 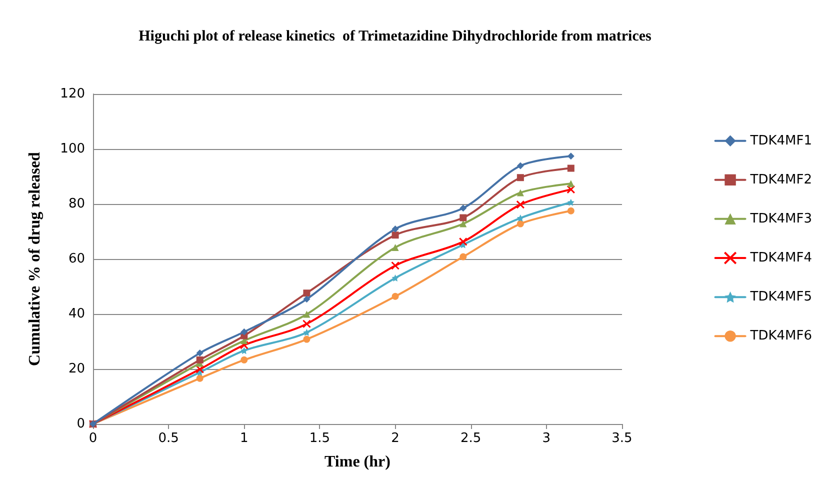 I want to click on chart-title: Higuchi plot of release kinetics of Trimetazidine Dihydrochloride from matrices, so click(x=395, y=36).